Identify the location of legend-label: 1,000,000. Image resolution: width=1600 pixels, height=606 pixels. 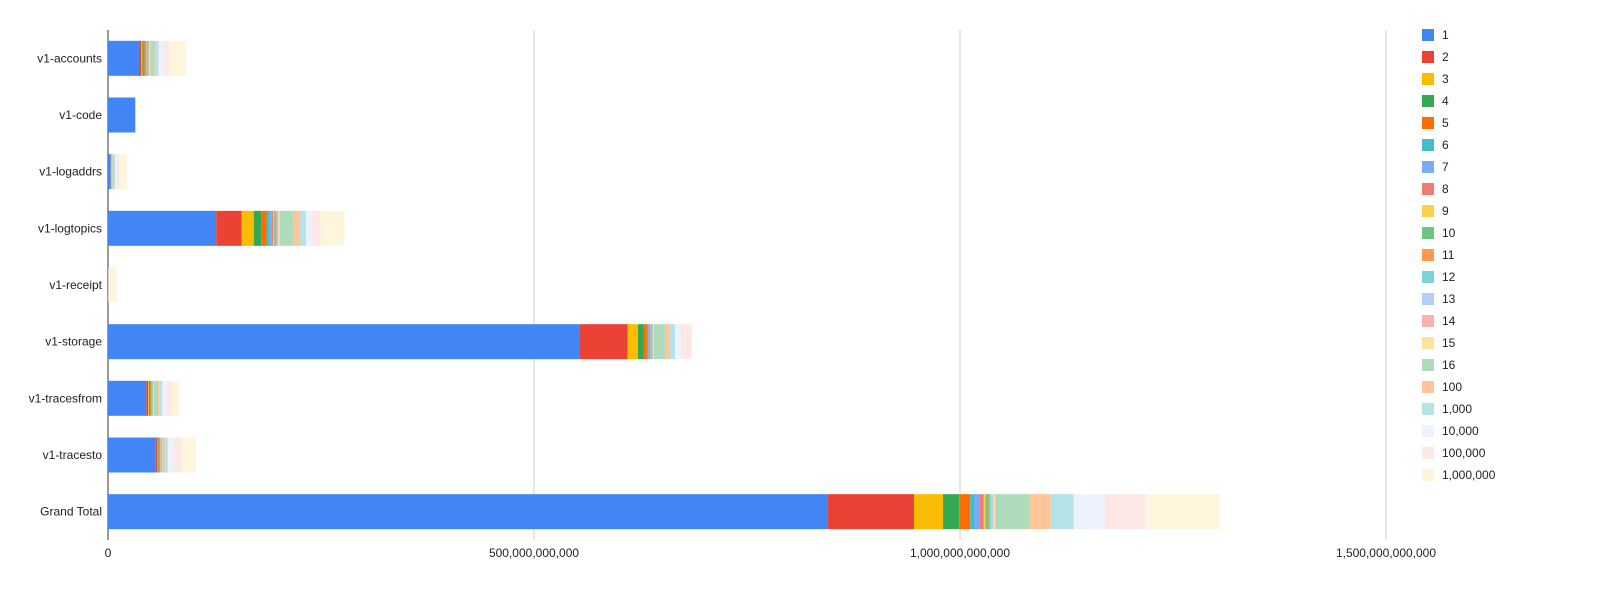
(1469, 475).